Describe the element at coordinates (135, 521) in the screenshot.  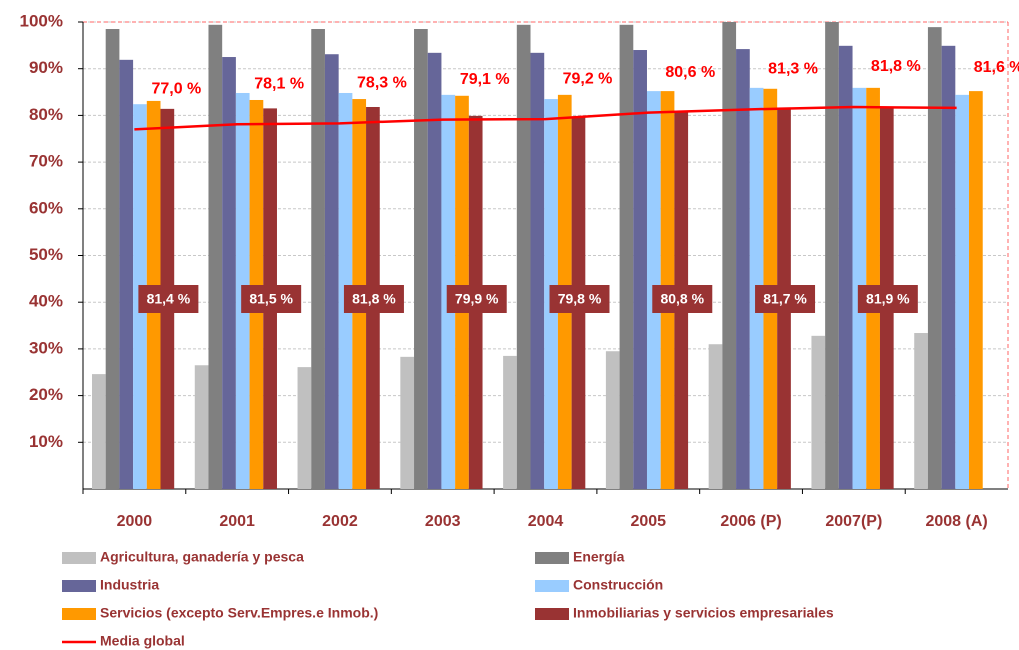
I see `x-tick-label: 2000` at that location.